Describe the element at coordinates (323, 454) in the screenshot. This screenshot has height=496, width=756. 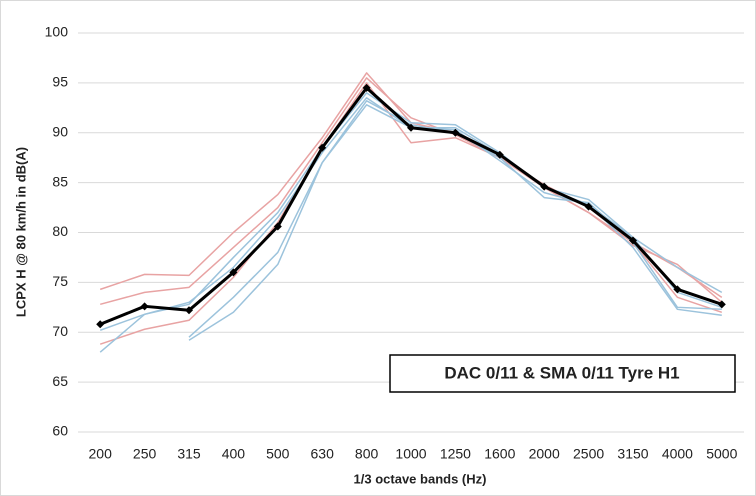
I see `x-tick-label: 630` at that location.